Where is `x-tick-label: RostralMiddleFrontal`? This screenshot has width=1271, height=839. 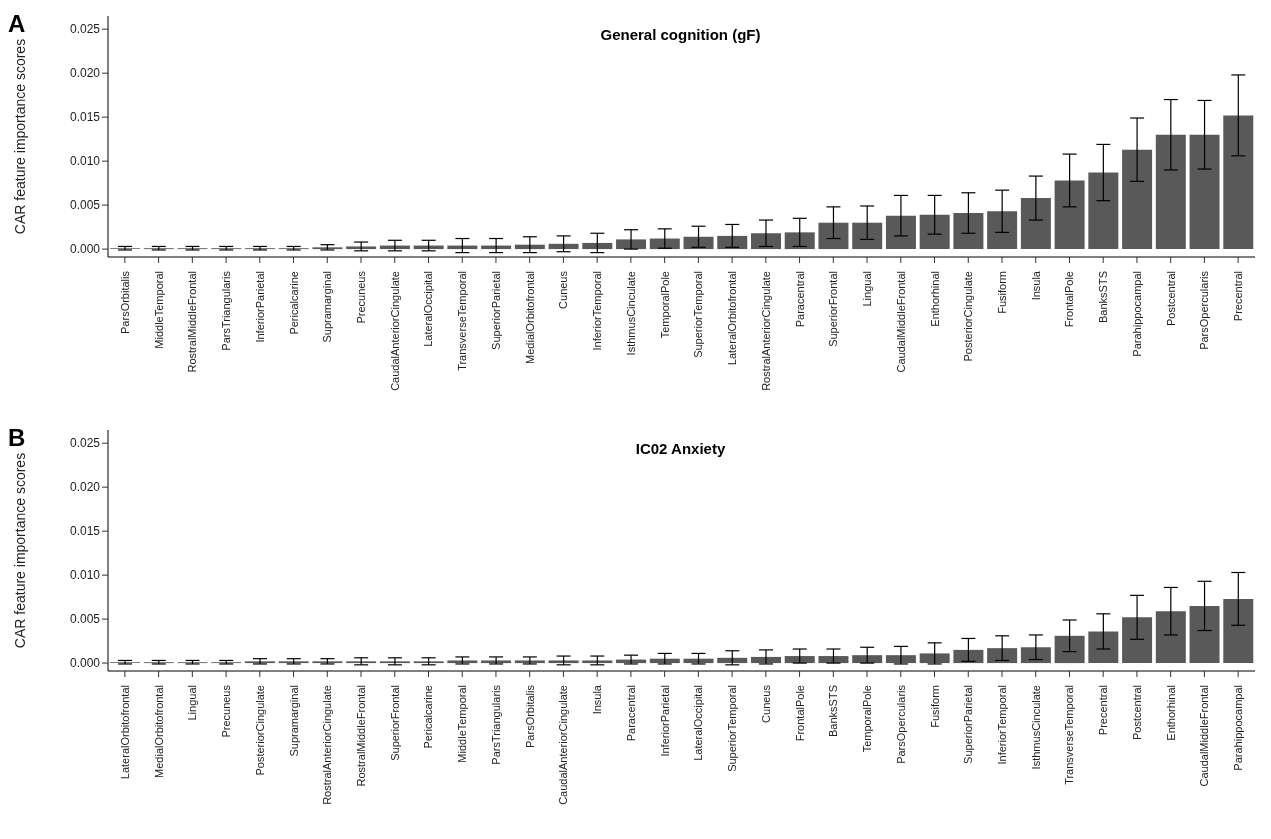
x-tick-label: RostralMiddleFrontal is located at coordinates (192, 322).